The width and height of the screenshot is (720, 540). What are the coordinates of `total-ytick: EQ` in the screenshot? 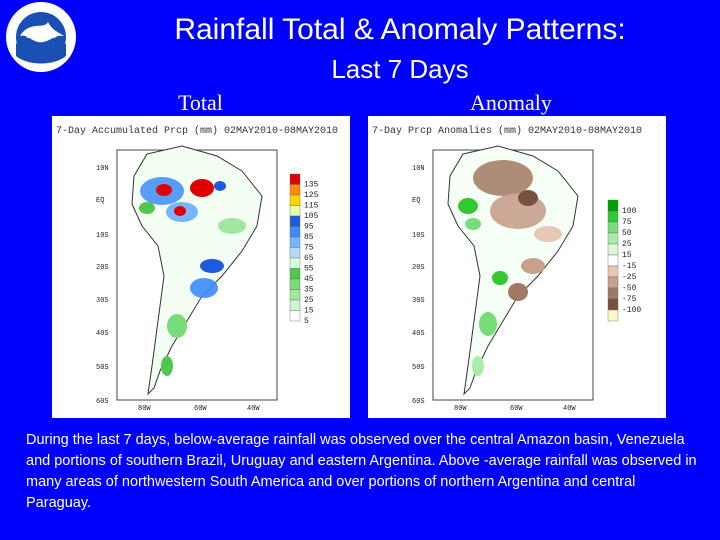 It's located at (100, 201).